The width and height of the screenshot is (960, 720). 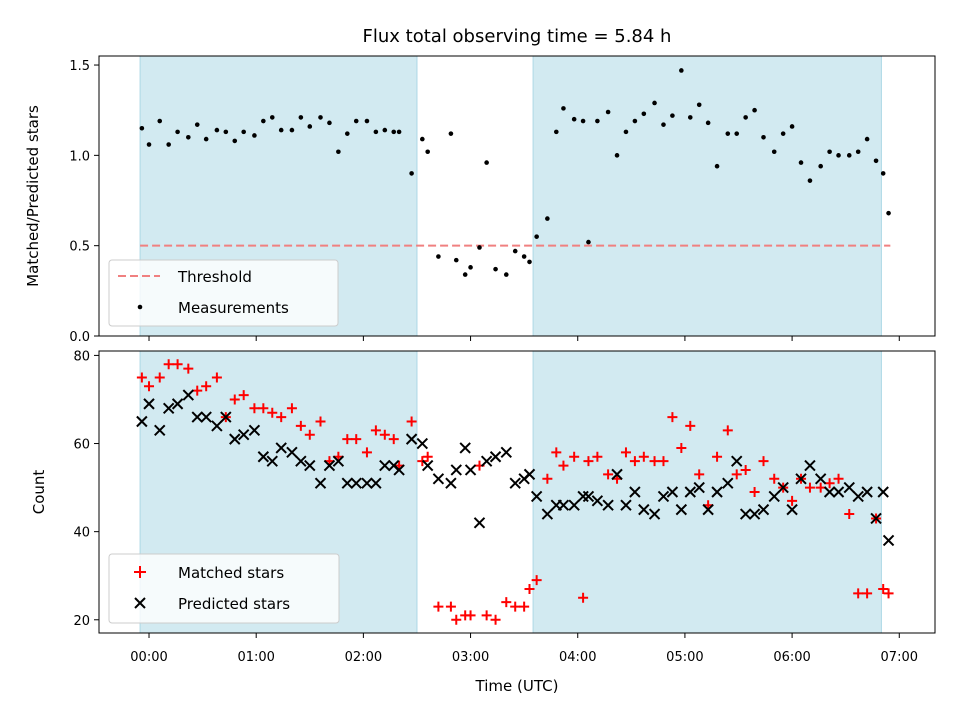 What do you see at coordinates (33, 196) in the screenshot?
I see `top-y-axis-label: Matched/Predicted stars` at bounding box center [33, 196].